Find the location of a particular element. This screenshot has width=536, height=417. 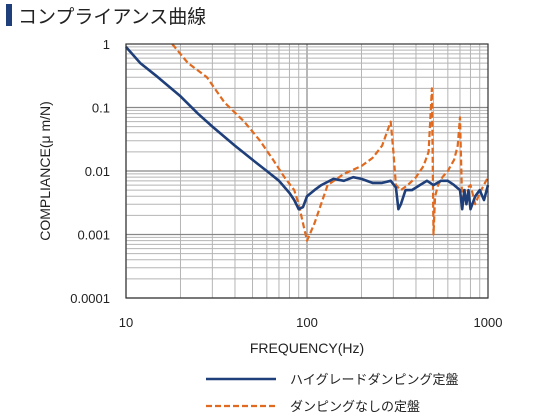

y-tick-labels: 1 0.1 0.01 0.001 0.0001 is located at coordinates (90, 171).